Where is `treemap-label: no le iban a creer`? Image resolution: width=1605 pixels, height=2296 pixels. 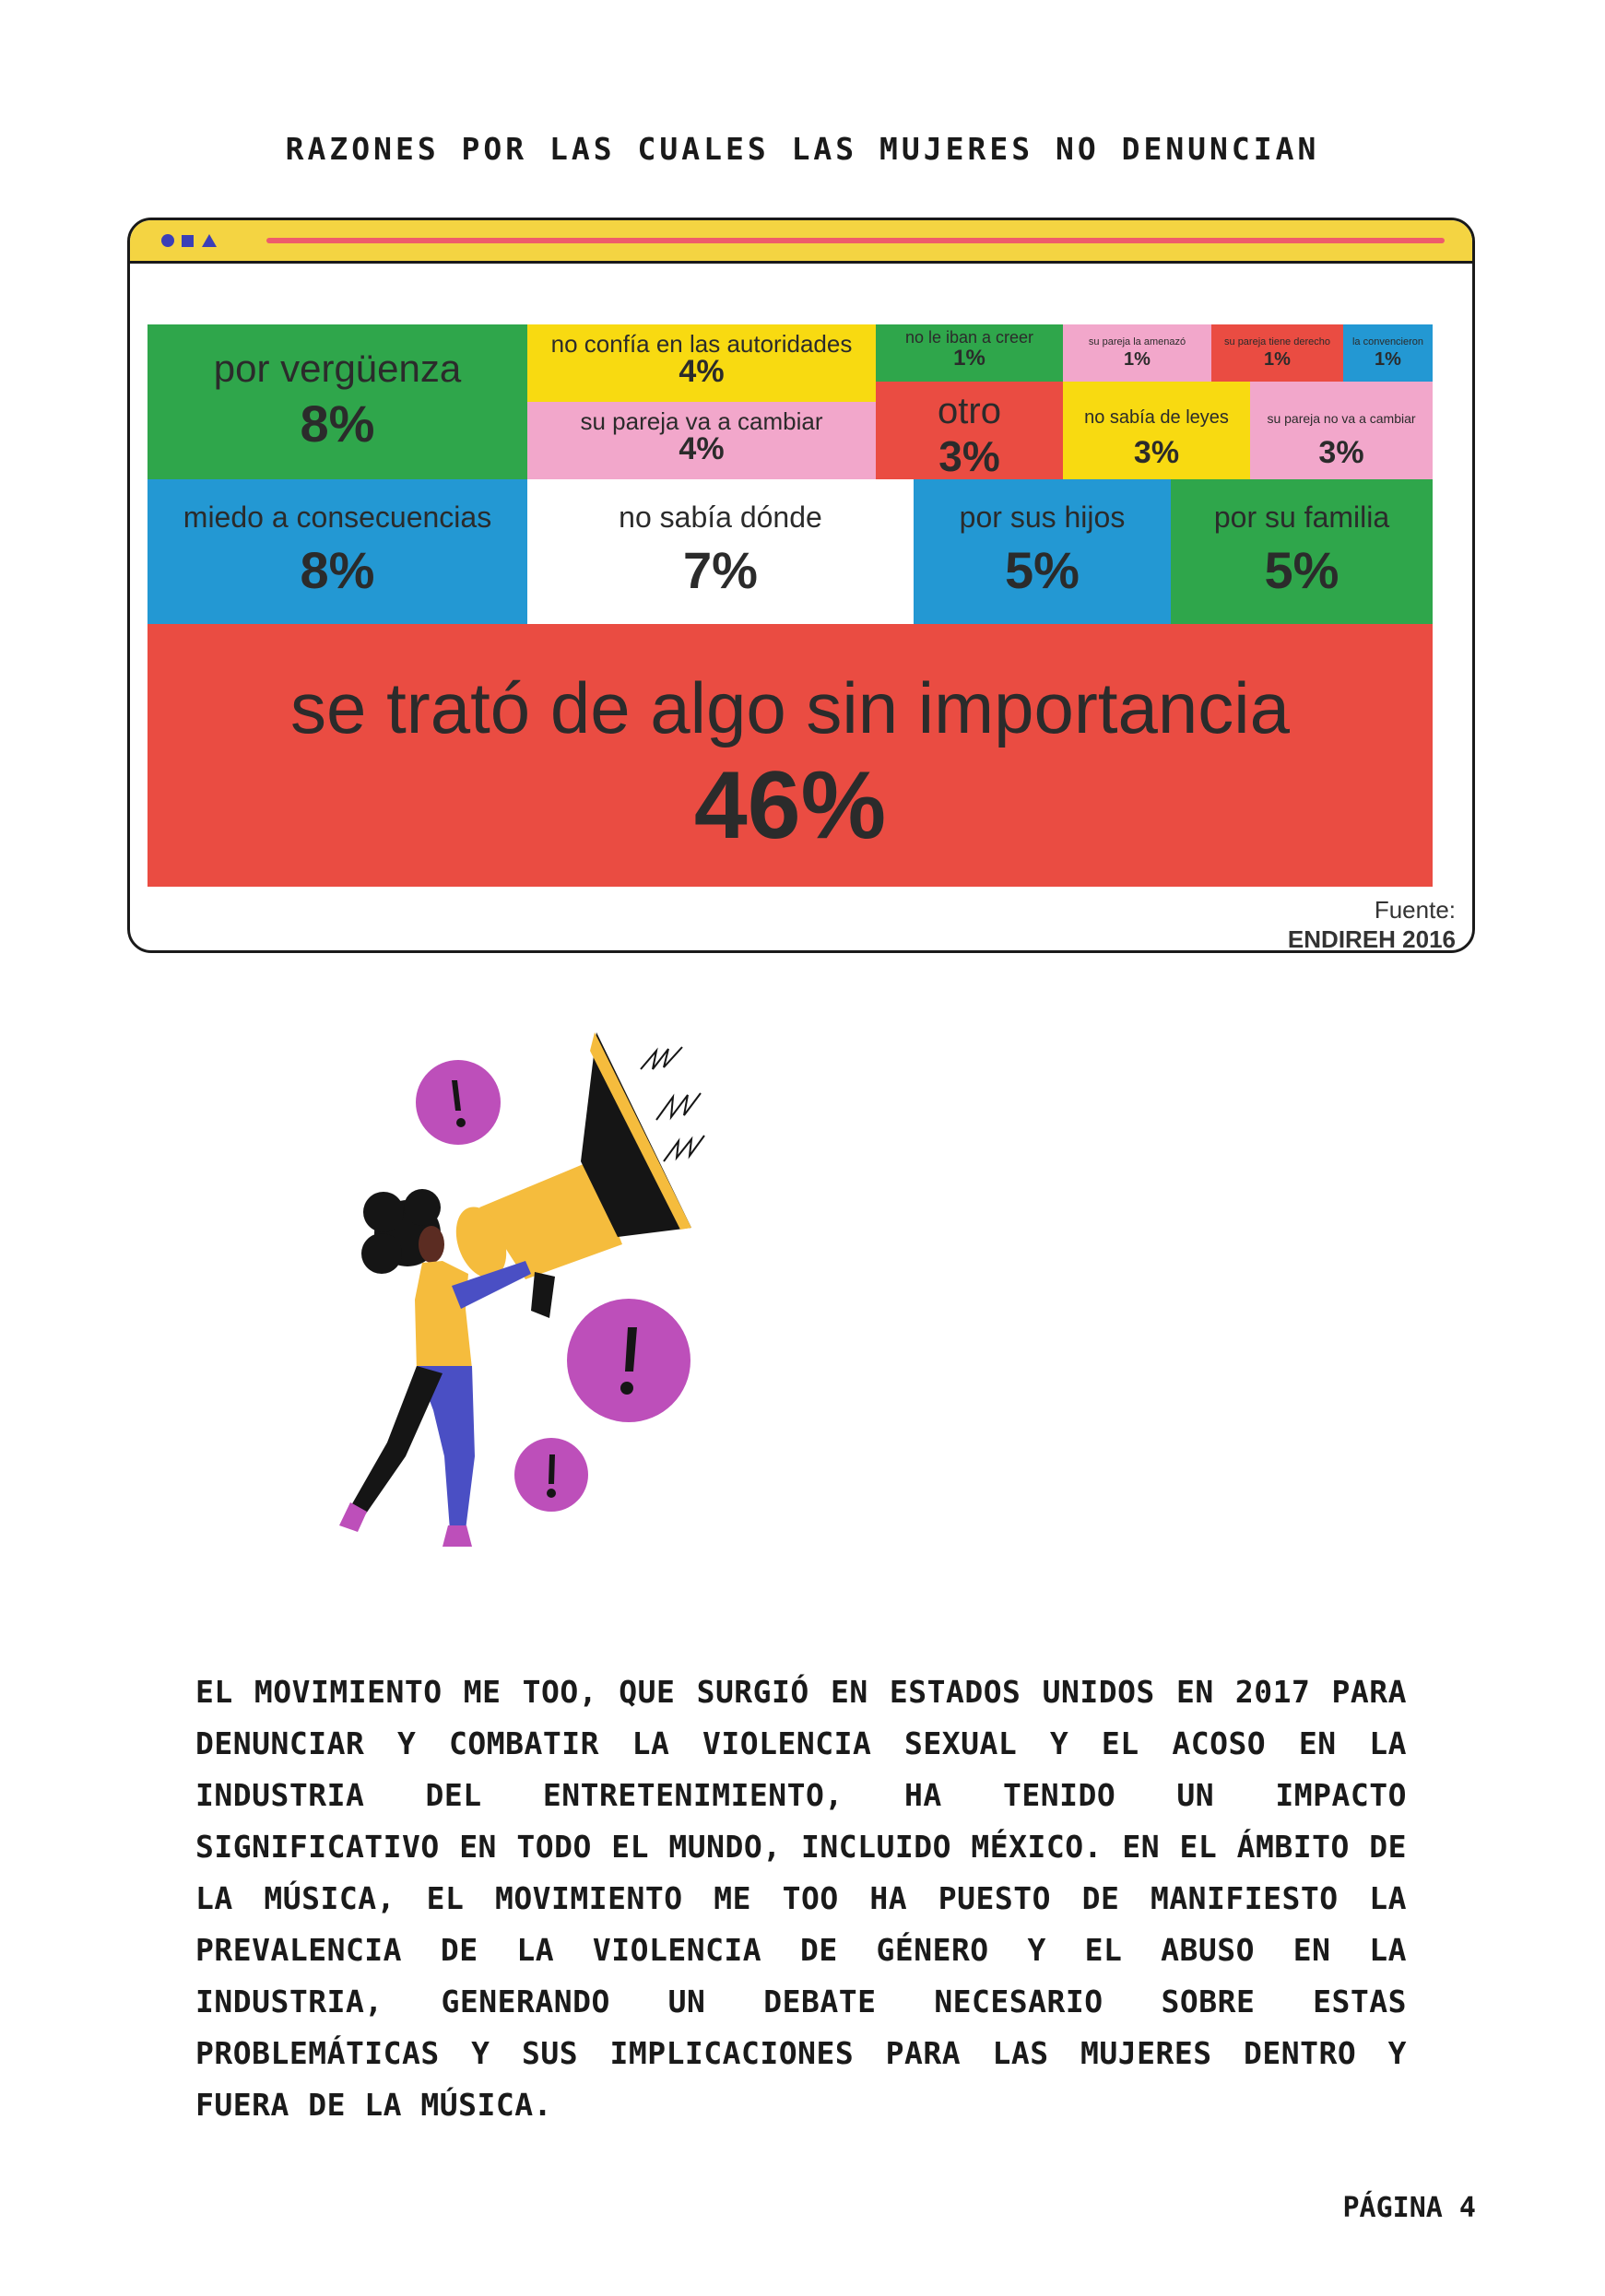 treemap-label: no le iban a creer is located at coordinates (969, 337).